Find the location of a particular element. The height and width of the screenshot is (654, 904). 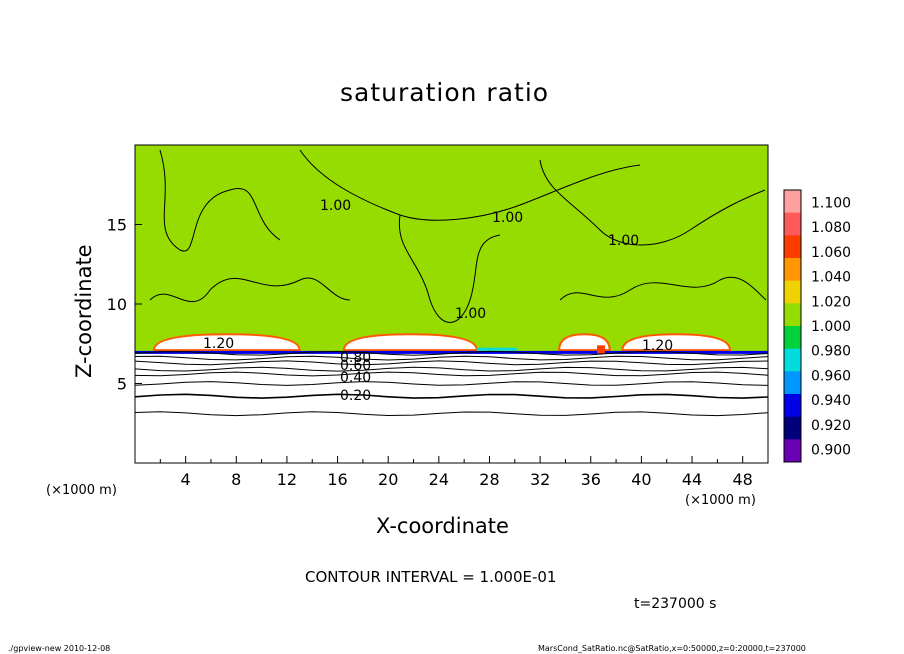

cloud-base-band is located at coordinates (451, 352).